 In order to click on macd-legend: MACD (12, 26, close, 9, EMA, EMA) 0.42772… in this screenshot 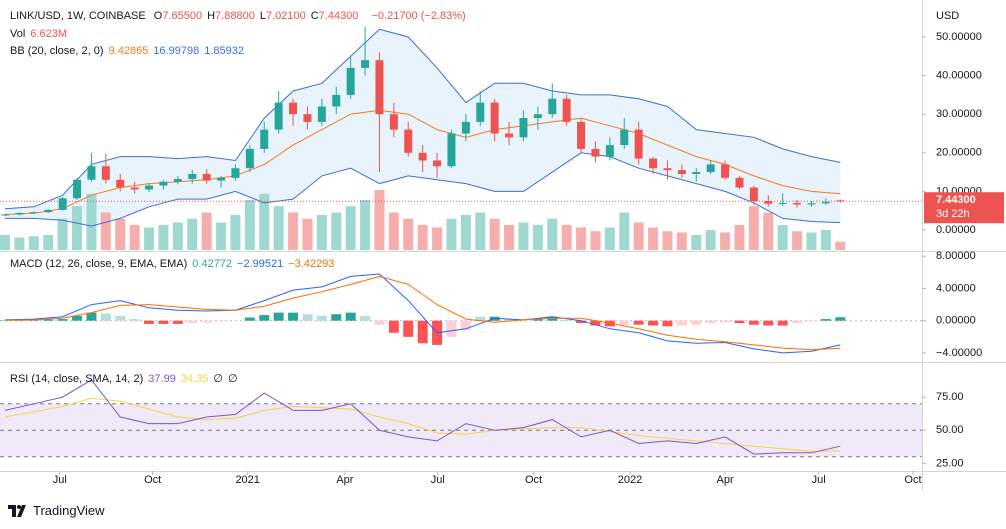, I will do `click(177, 264)`.